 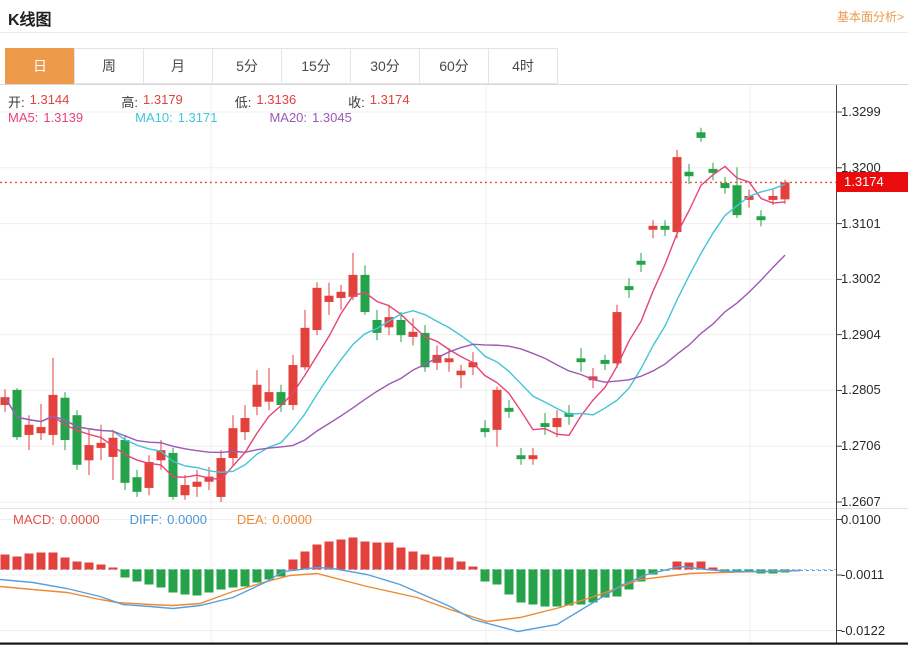 What do you see at coordinates (861, 501) in the screenshot?
I see `price-tick-label: 1.2607` at bounding box center [861, 501].